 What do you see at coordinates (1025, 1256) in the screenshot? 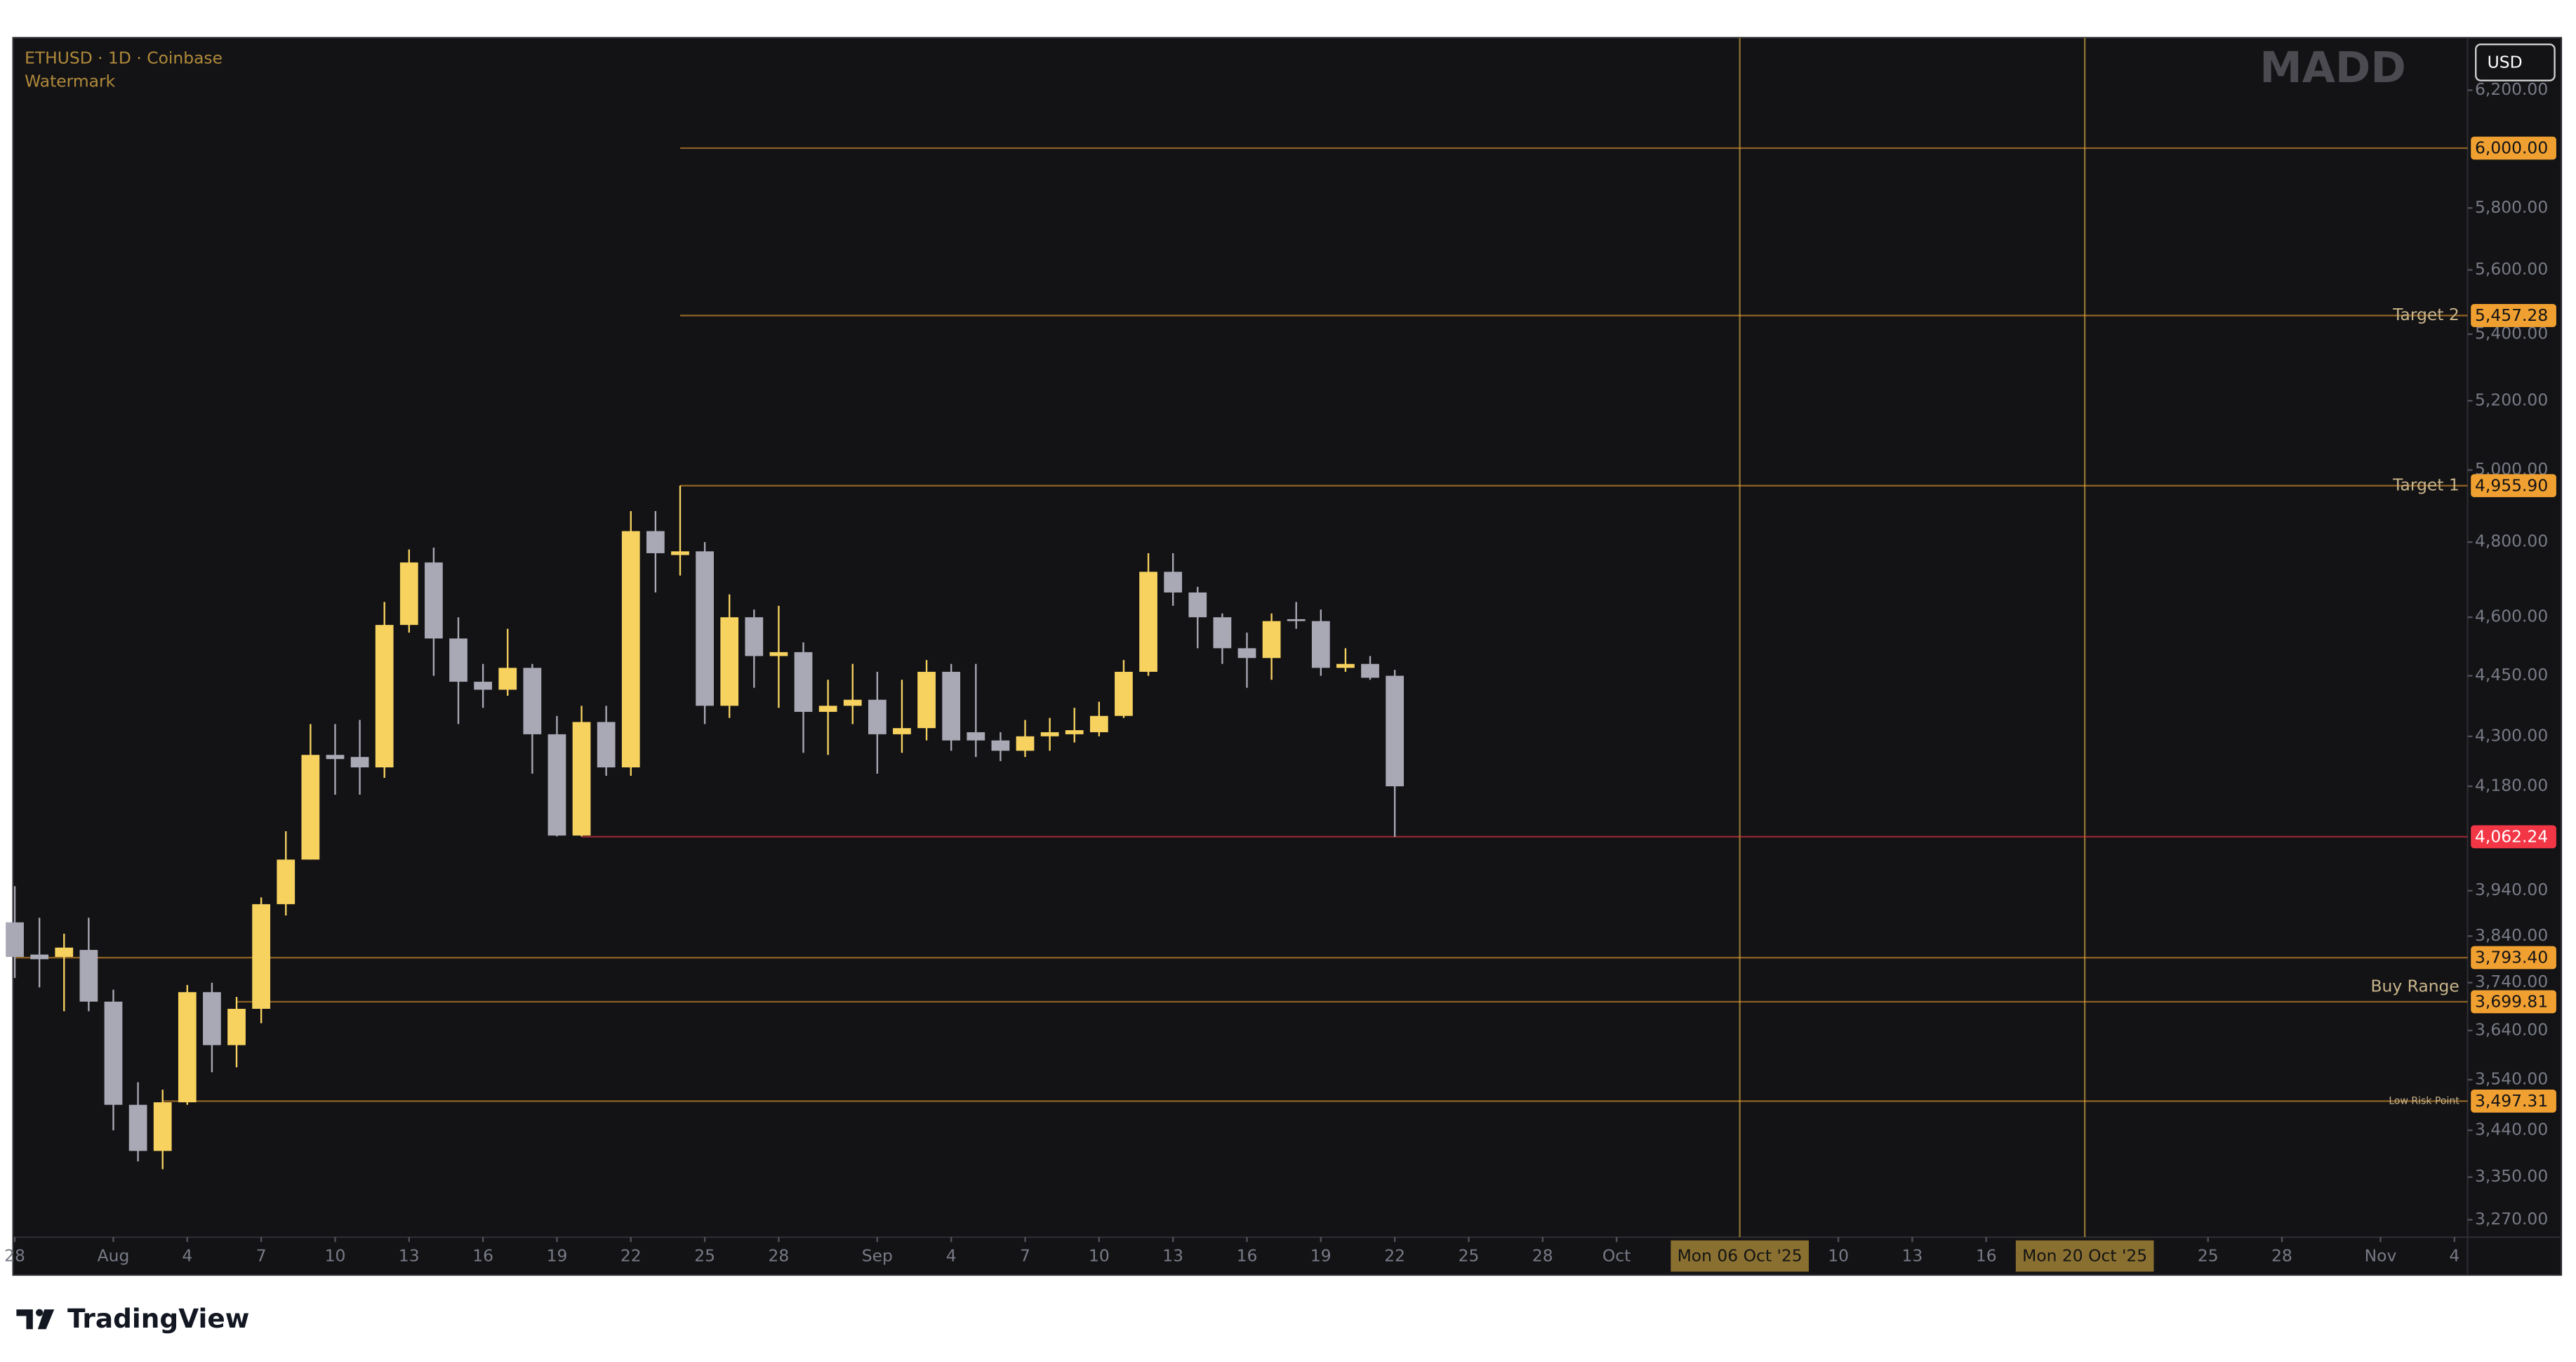
I see `x-tick-label: 7` at bounding box center [1025, 1256].